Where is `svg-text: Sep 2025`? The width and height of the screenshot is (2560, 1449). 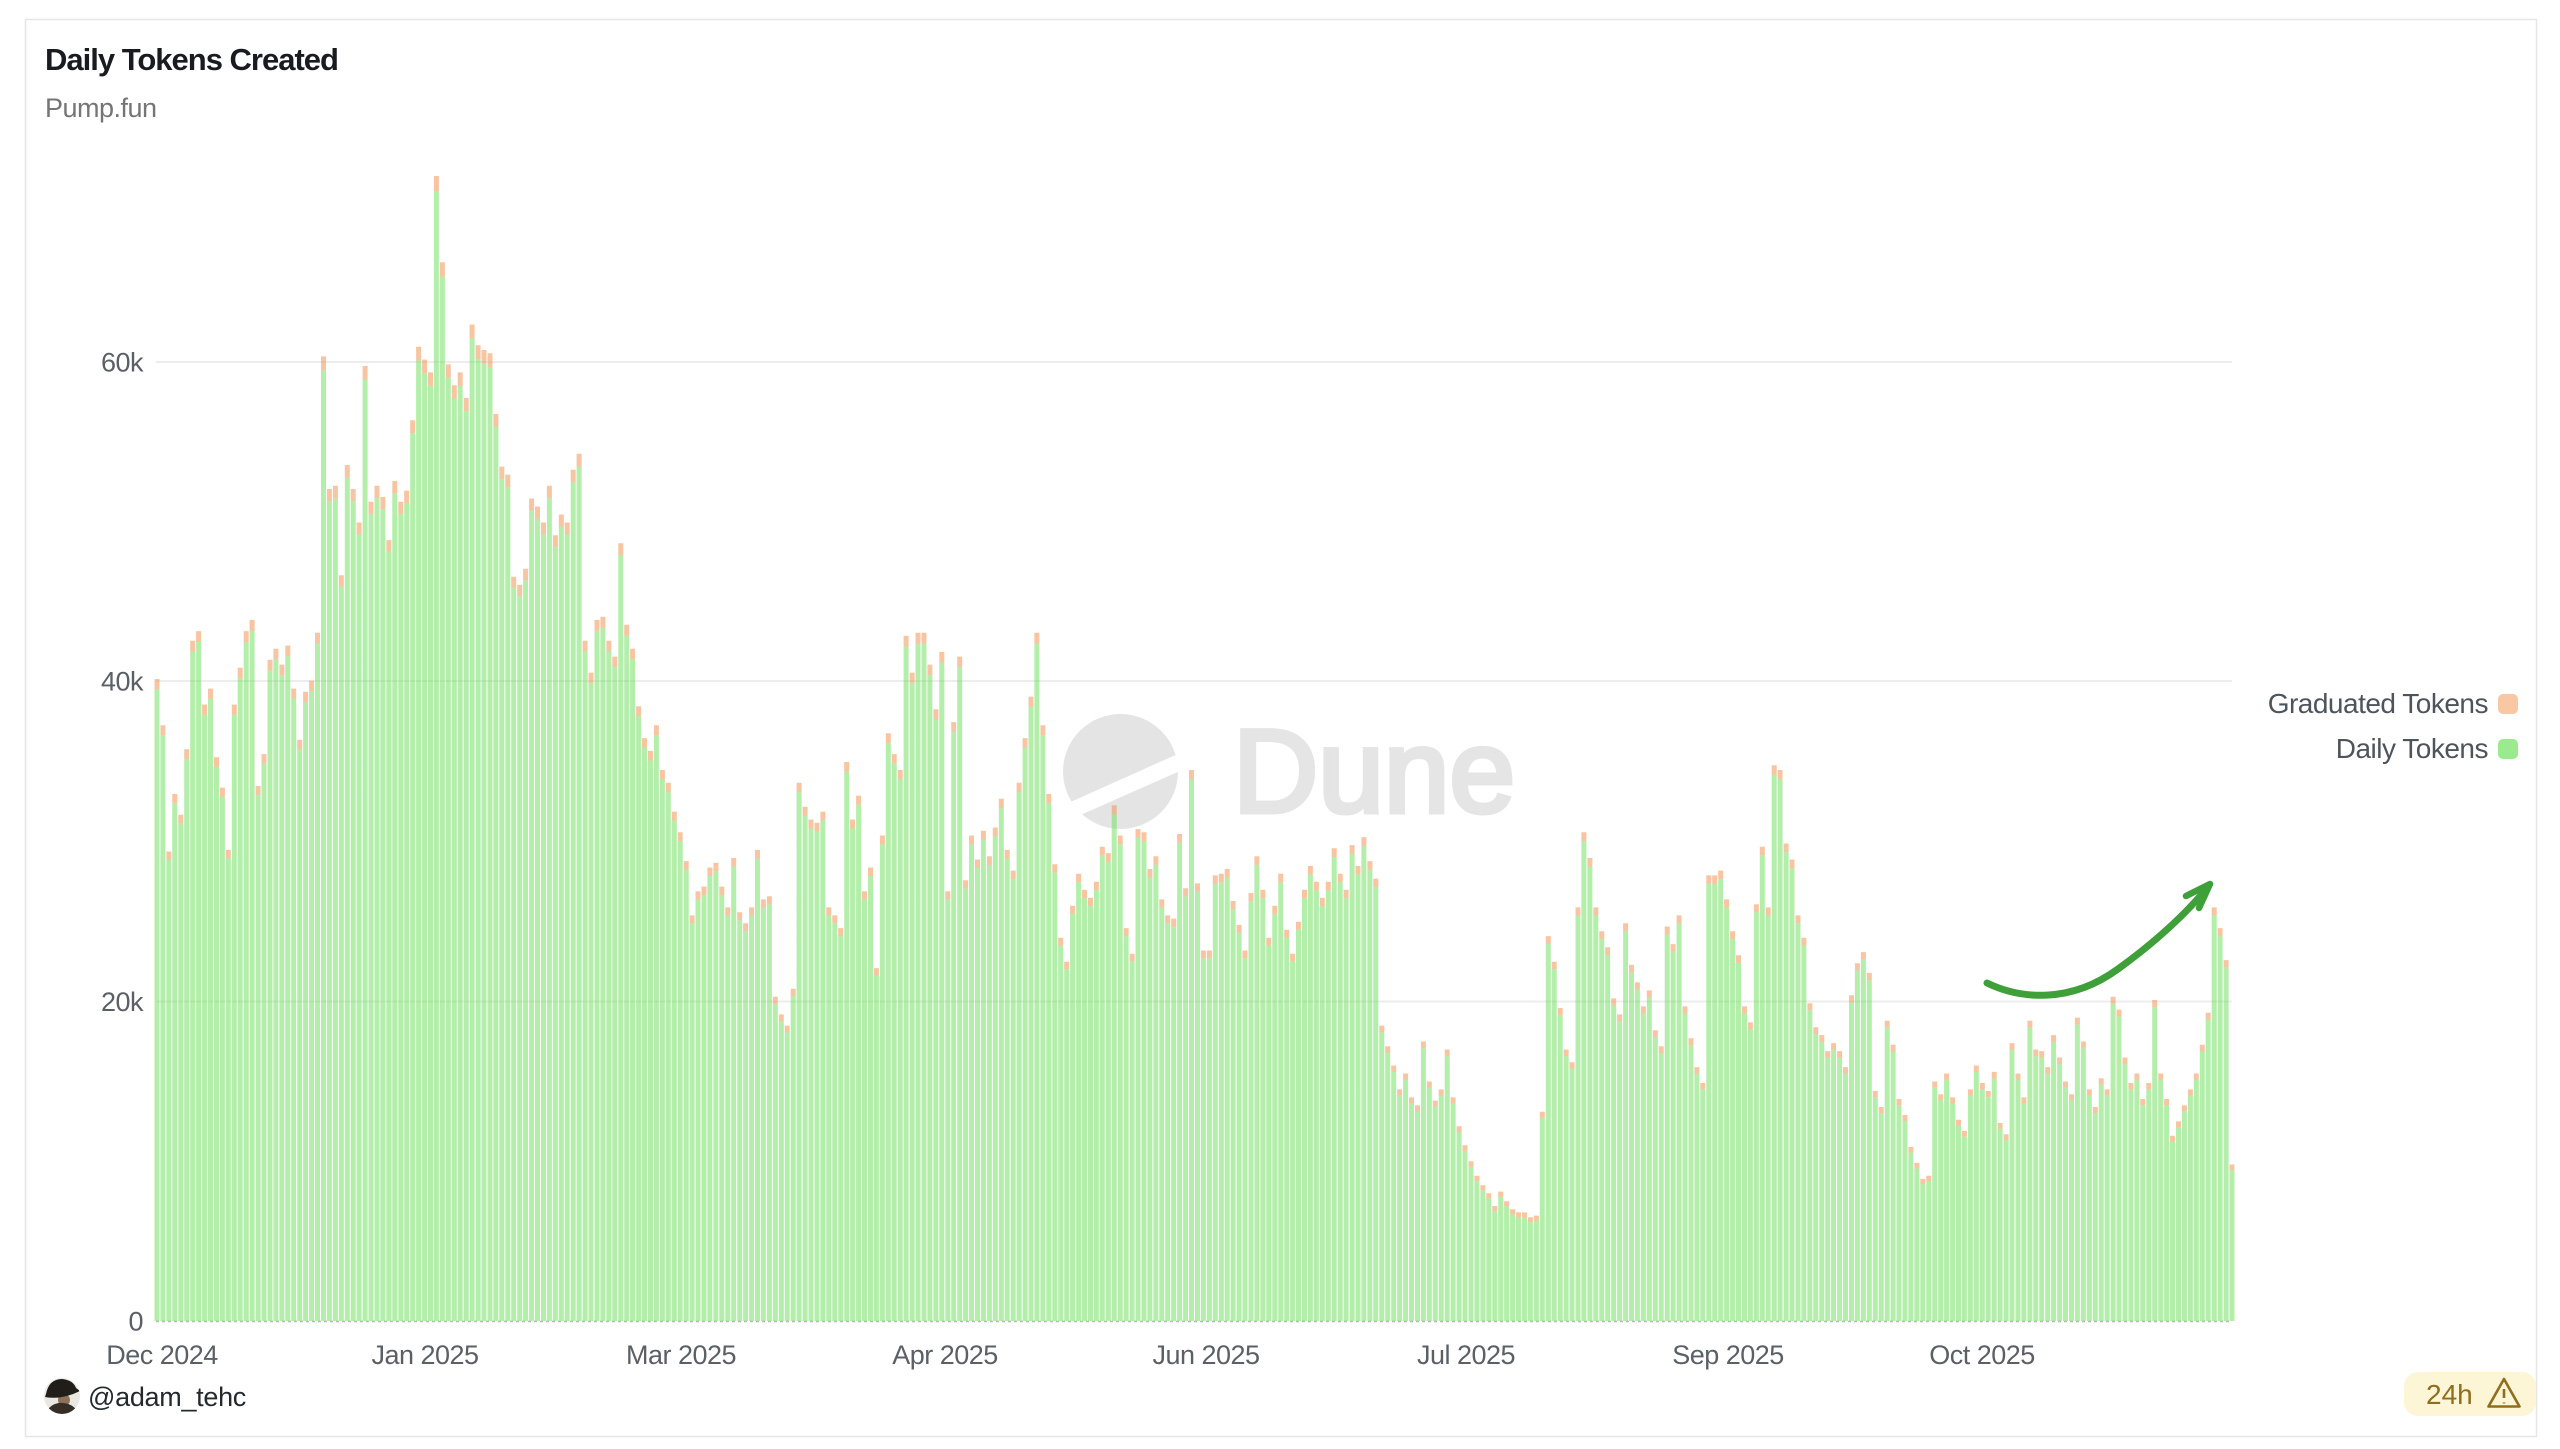
svg-text: Sep 2025 is located at coordinates (1728, 1355).